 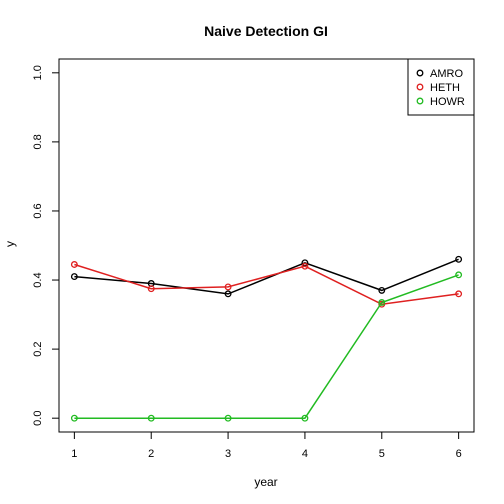 I want to click on legend: AMRO HETH HOWR, so click(x=441, y=87).